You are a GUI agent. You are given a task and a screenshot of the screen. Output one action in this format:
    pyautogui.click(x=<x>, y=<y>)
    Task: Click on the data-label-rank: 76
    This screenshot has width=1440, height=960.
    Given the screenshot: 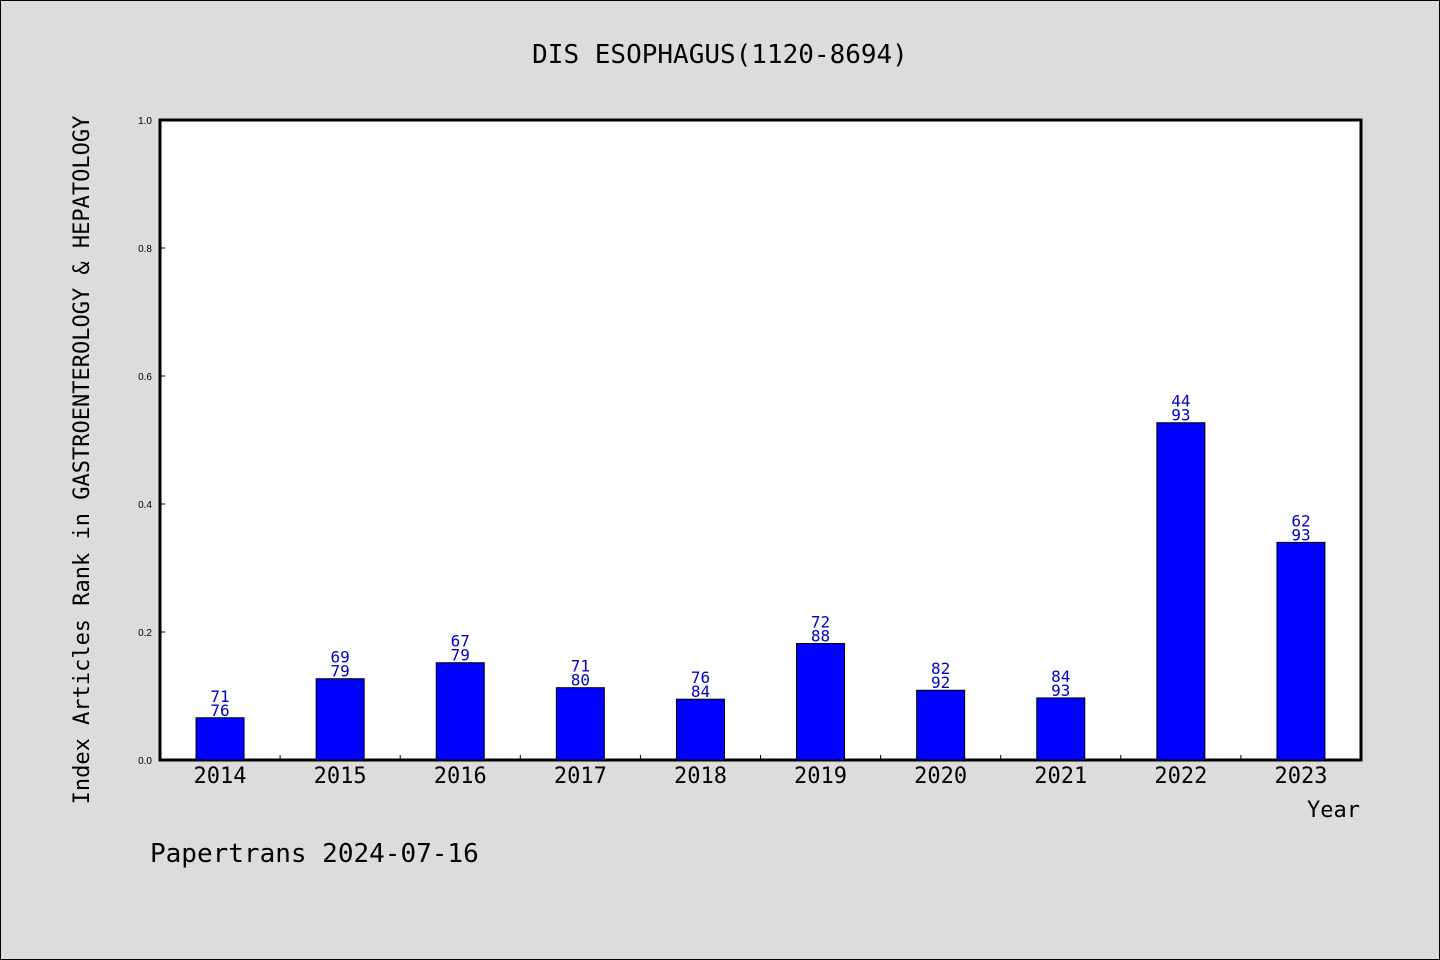 What is the action you would take?
    pyautogui.click(x=700, y=677)
    